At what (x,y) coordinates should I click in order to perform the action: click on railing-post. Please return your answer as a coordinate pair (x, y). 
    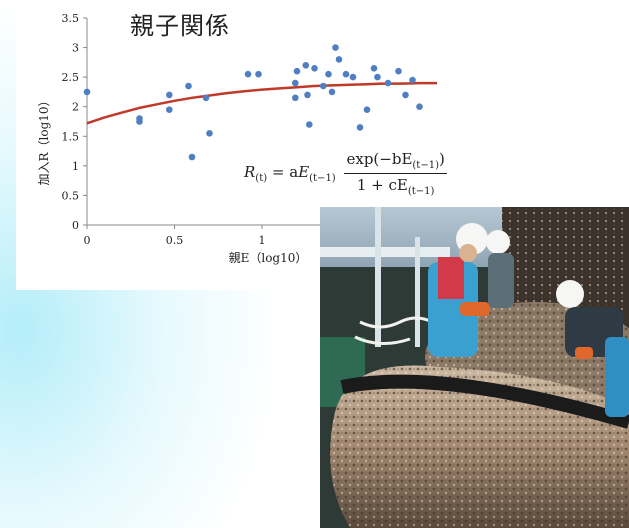
    Looking at the image, I should click on (378, 277).